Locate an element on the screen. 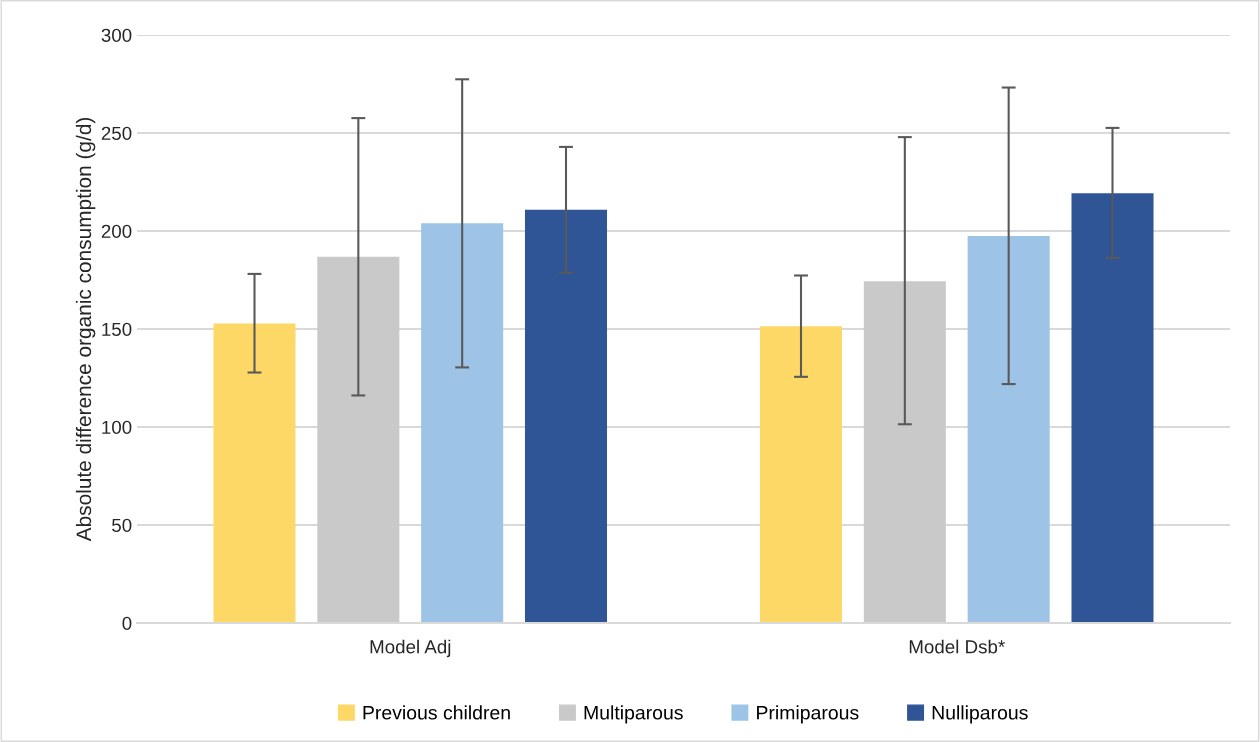 This screenshot has height=742, width=1260. y-tick-label: 250 is located at coordinates (116, 133).